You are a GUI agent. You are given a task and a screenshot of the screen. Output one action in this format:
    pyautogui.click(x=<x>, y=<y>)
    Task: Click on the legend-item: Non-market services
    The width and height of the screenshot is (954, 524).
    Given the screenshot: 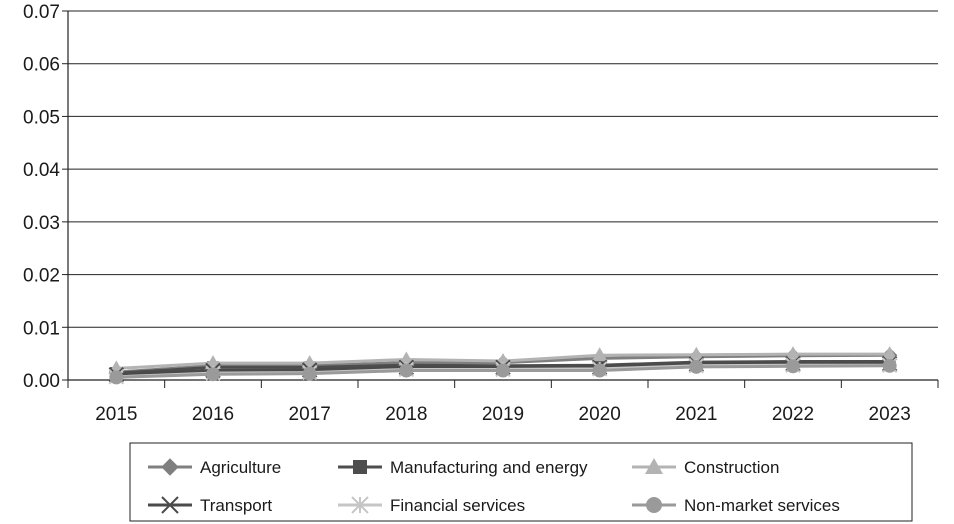 What is the action you would take?
    pyautogui.click(x=736, y=505)
    